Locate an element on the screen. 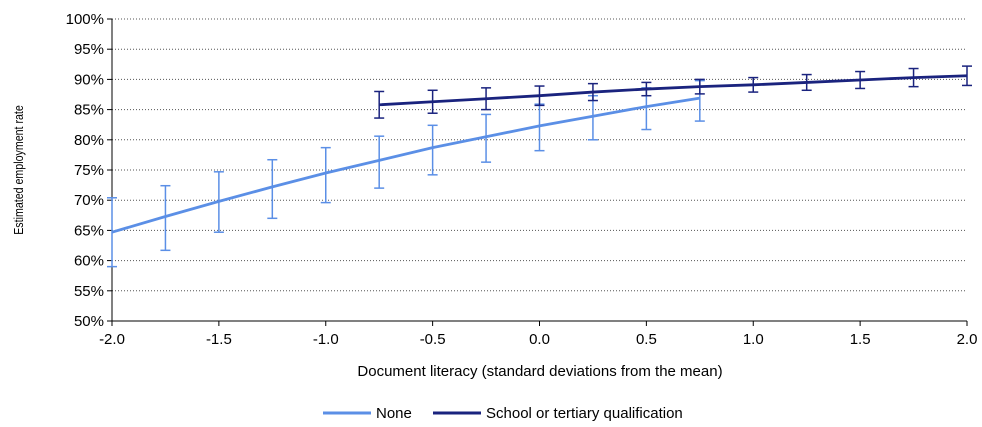 The width and height of the screenshot is (982, 427). x-tick-label: 0.0 is located at coordinates (539, 339).